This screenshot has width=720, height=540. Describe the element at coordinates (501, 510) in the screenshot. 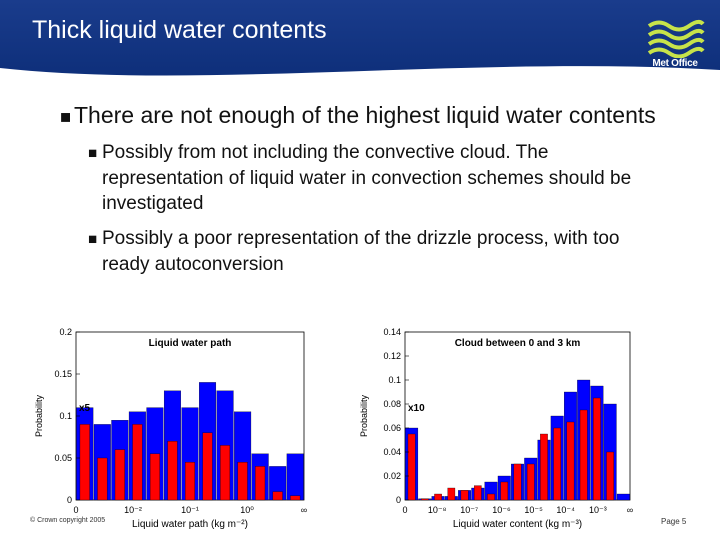

I see `x-tick-label-3: 10⁻⁶` at that location.